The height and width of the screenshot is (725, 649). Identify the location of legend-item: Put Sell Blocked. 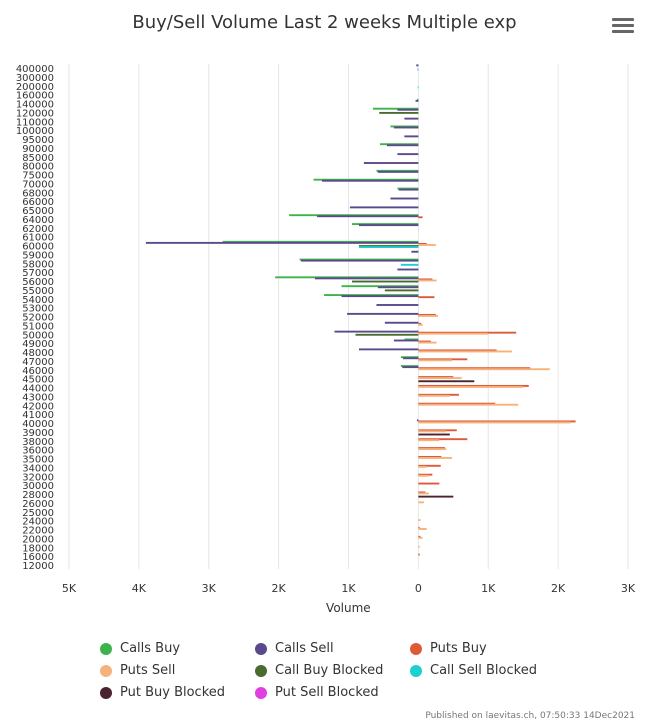
(317, 692).